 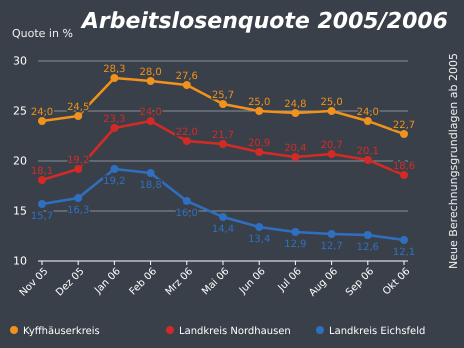 What do you see at coordinates (187, 213) in the screenshot?
I see `data-label: 16,0` at bounding box center [187, 213].